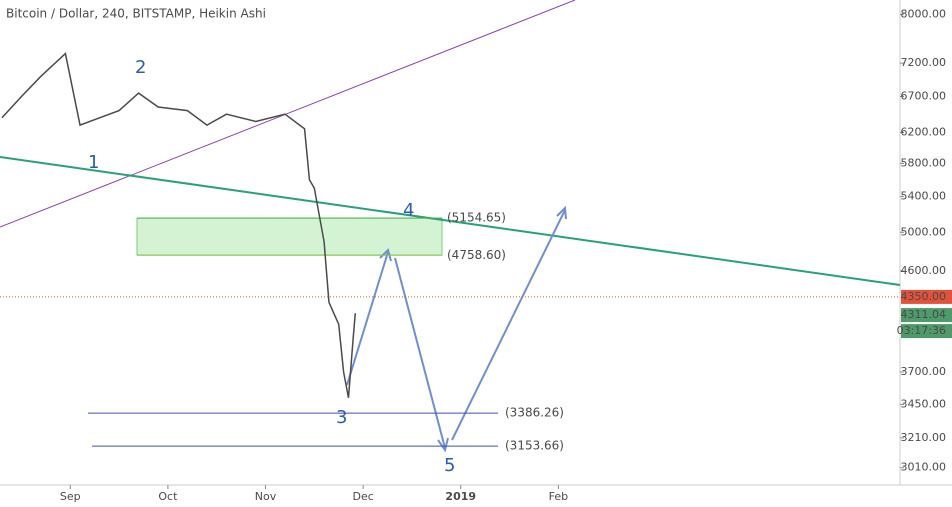 Image resolution: width=952 pixels, height=507 pixels. I want to click on y-tick-label: 5400.00, so click(924, 196).